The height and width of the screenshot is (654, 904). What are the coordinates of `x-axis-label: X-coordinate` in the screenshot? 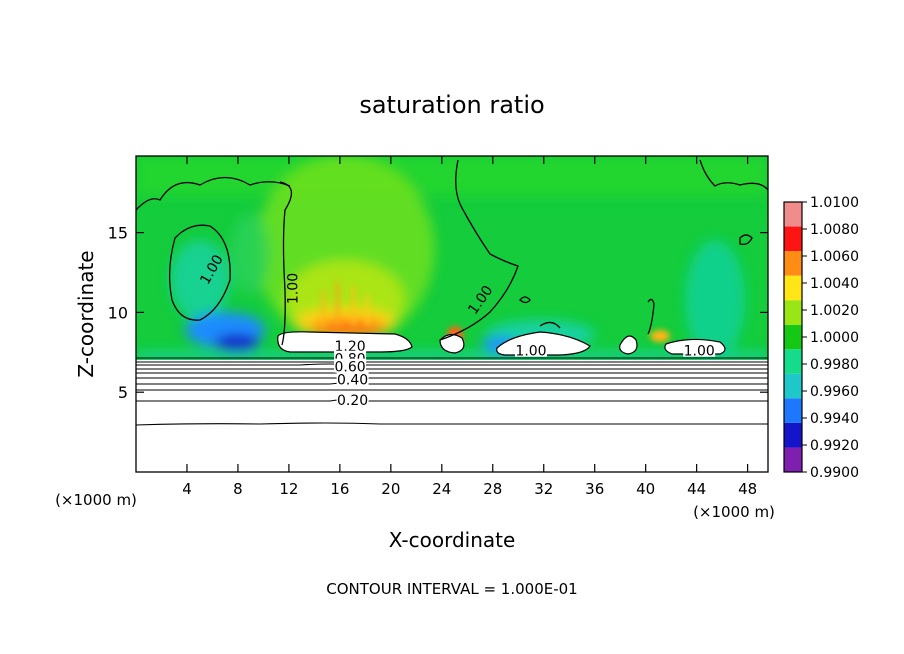 It's located at (452, 540).